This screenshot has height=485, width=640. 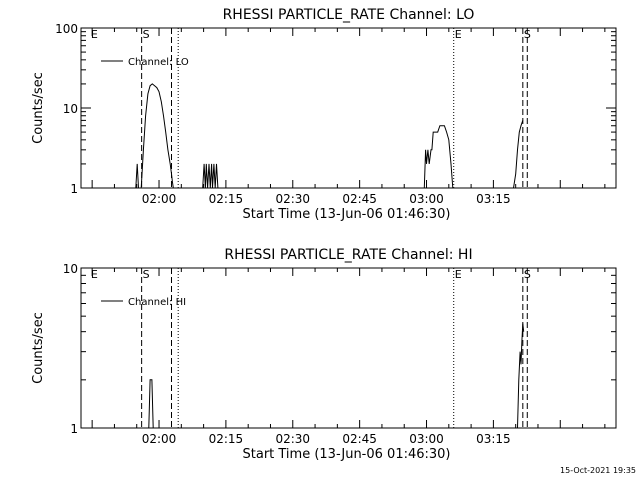 I want to click on legend-label: Channel: HI, so click(x=157, y=302).